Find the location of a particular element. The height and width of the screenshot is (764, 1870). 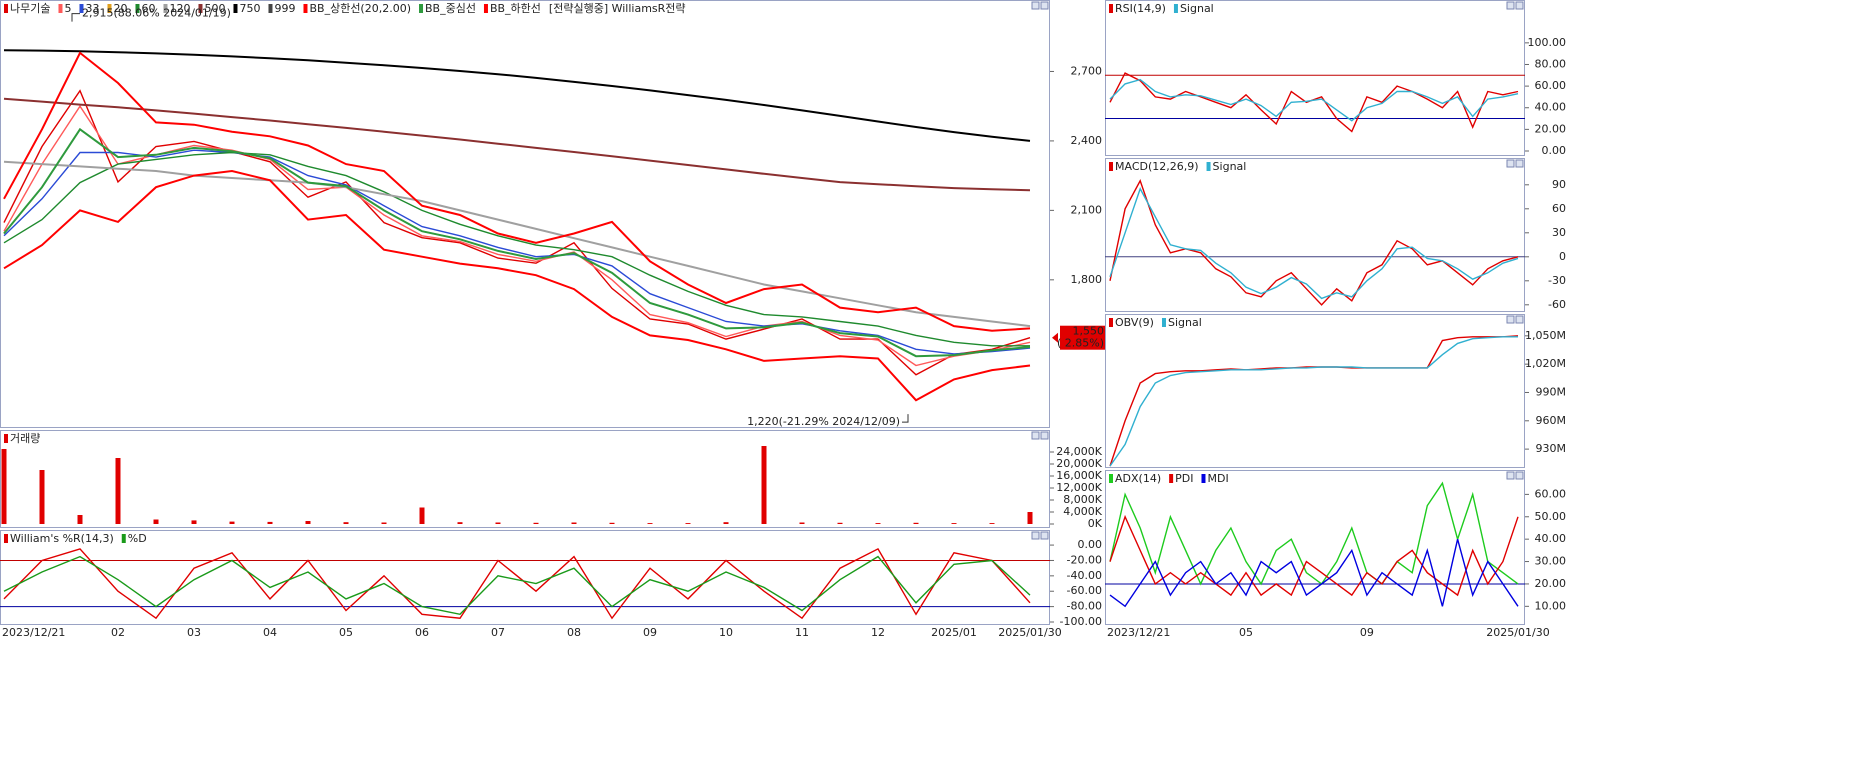

y-tick-label: 16,000K is located at coordinates (1079, 475).